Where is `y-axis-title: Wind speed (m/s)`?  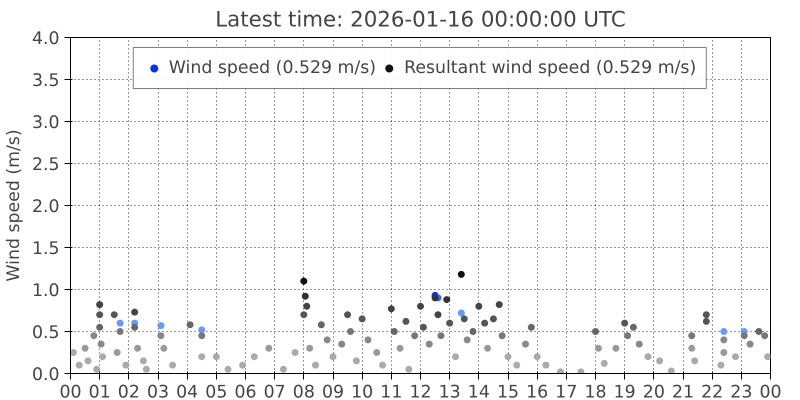 y-axis-title: Wind speed (m/s) is located at coordinates (14, 205).